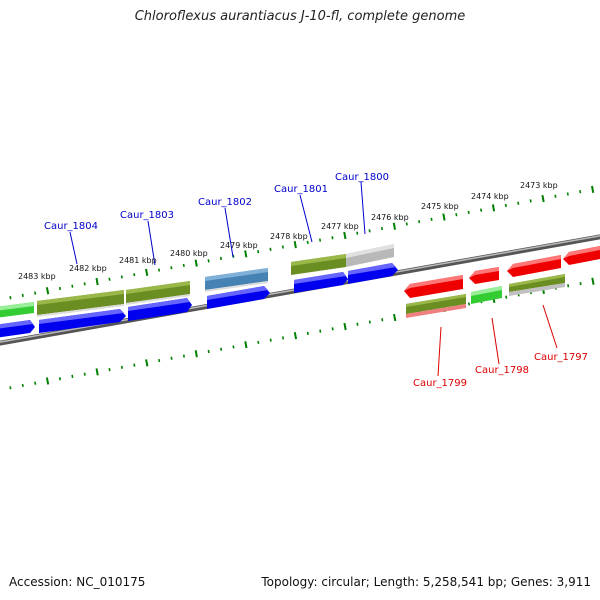  What do you see at coordinates (539, 185) in the screenshot?
I see `scale-label: 2473 kbp` at bounding box center [539, 185].